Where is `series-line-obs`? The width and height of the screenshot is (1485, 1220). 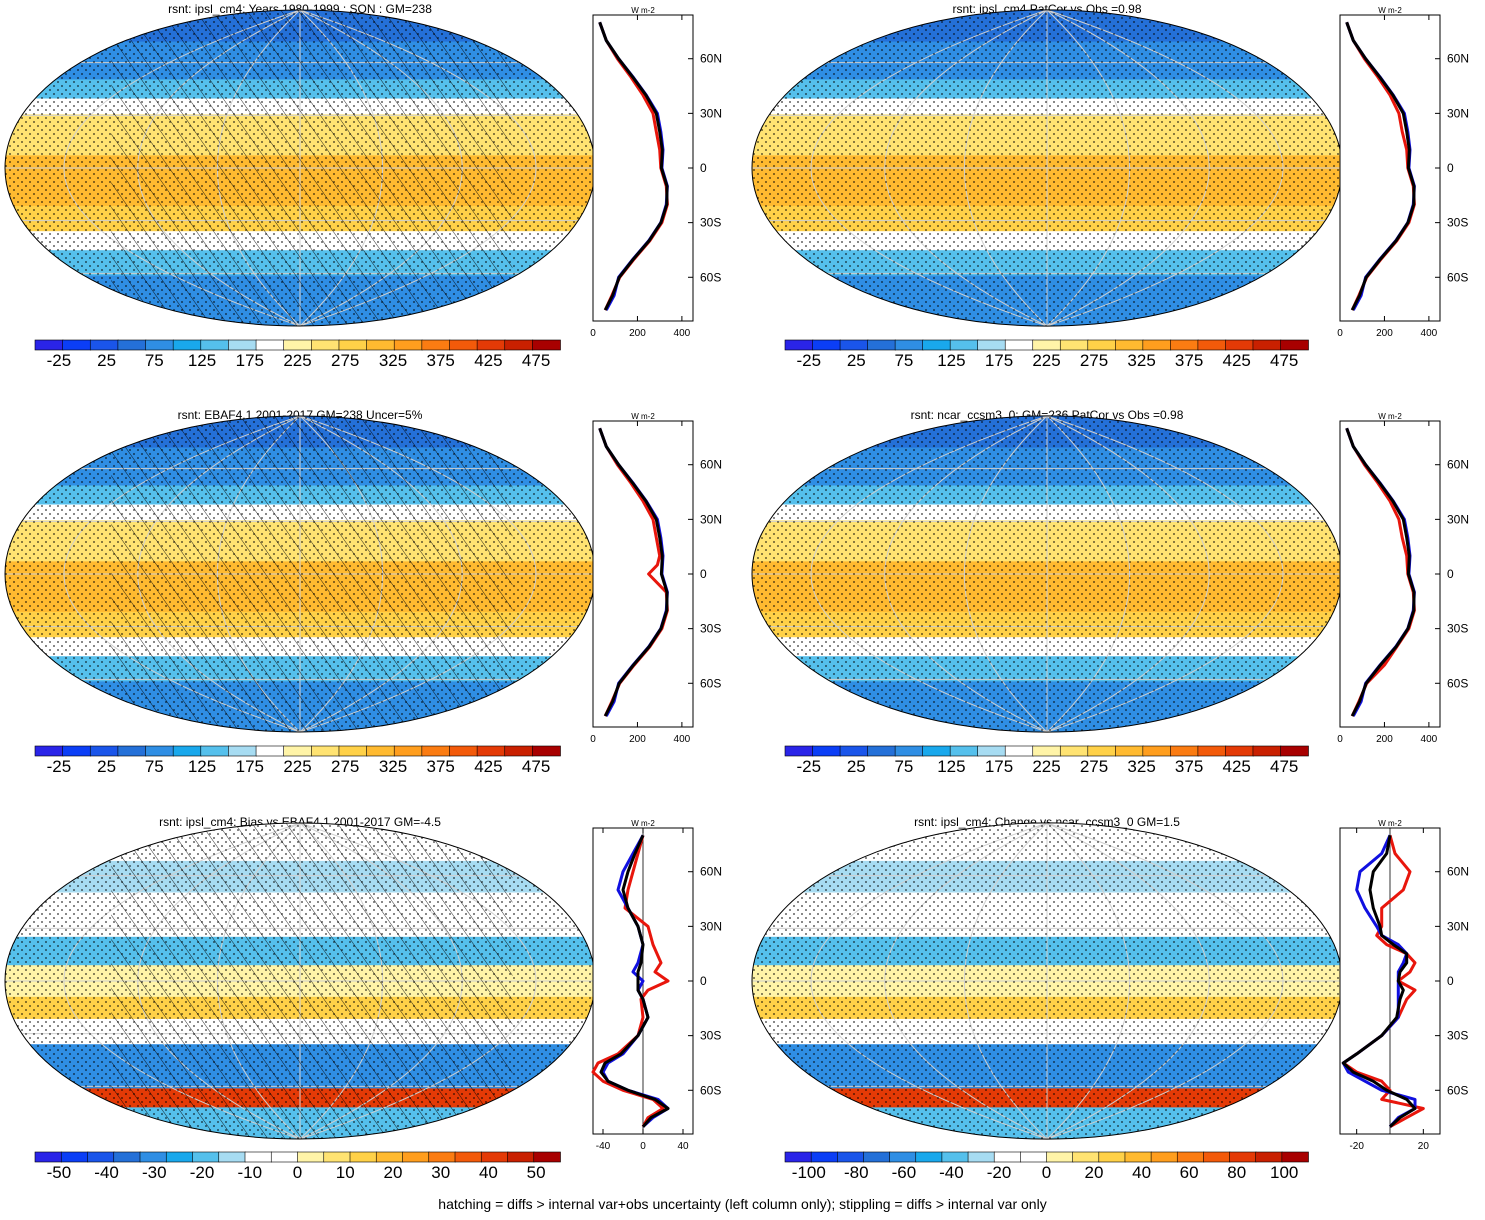 series-line-obs is located at coordinates (1379, 981).